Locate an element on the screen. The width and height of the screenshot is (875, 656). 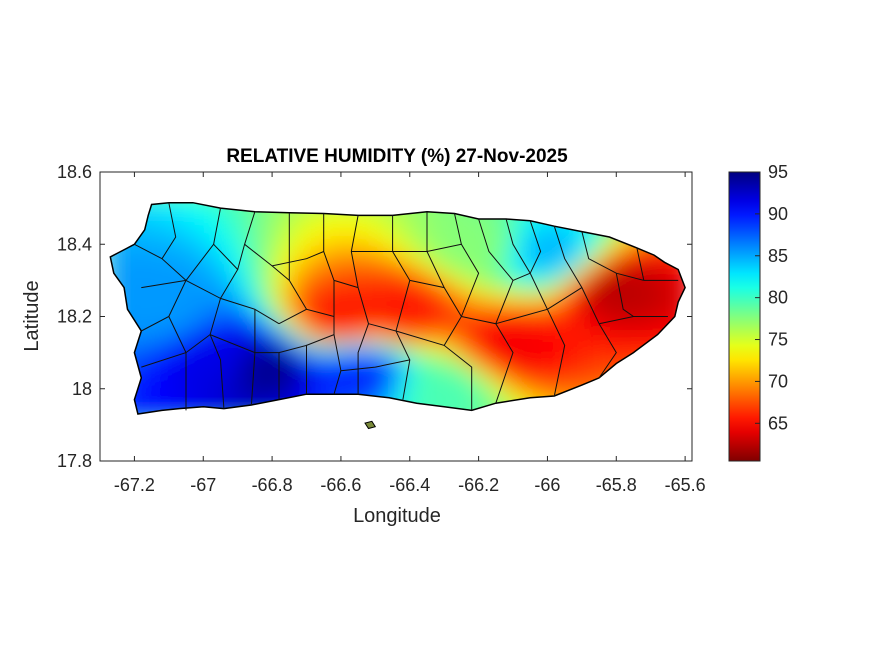
y-tick-label: 18.4 is located at coordinates (74, 244).